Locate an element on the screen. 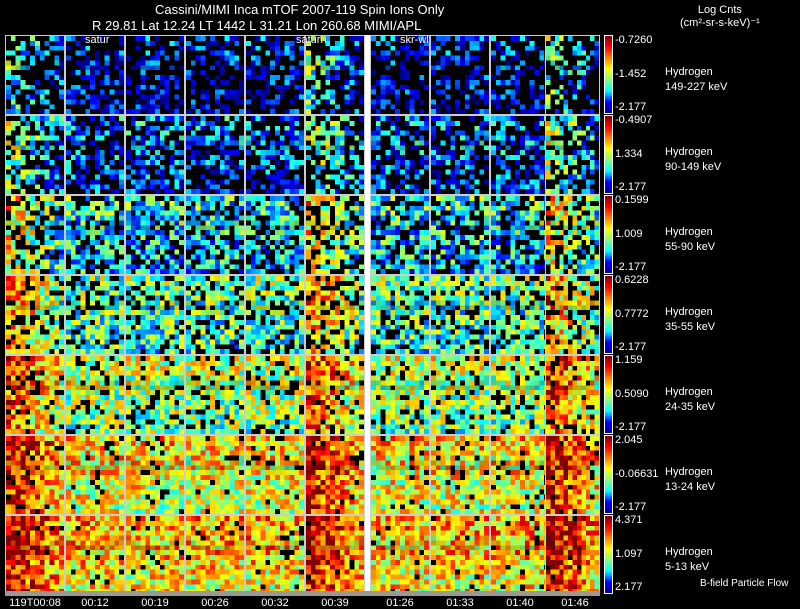 The width and height of the screenshot is (800, 609). colorbar-cmid-label: -0.06631 is located at coordinates (637, 474).